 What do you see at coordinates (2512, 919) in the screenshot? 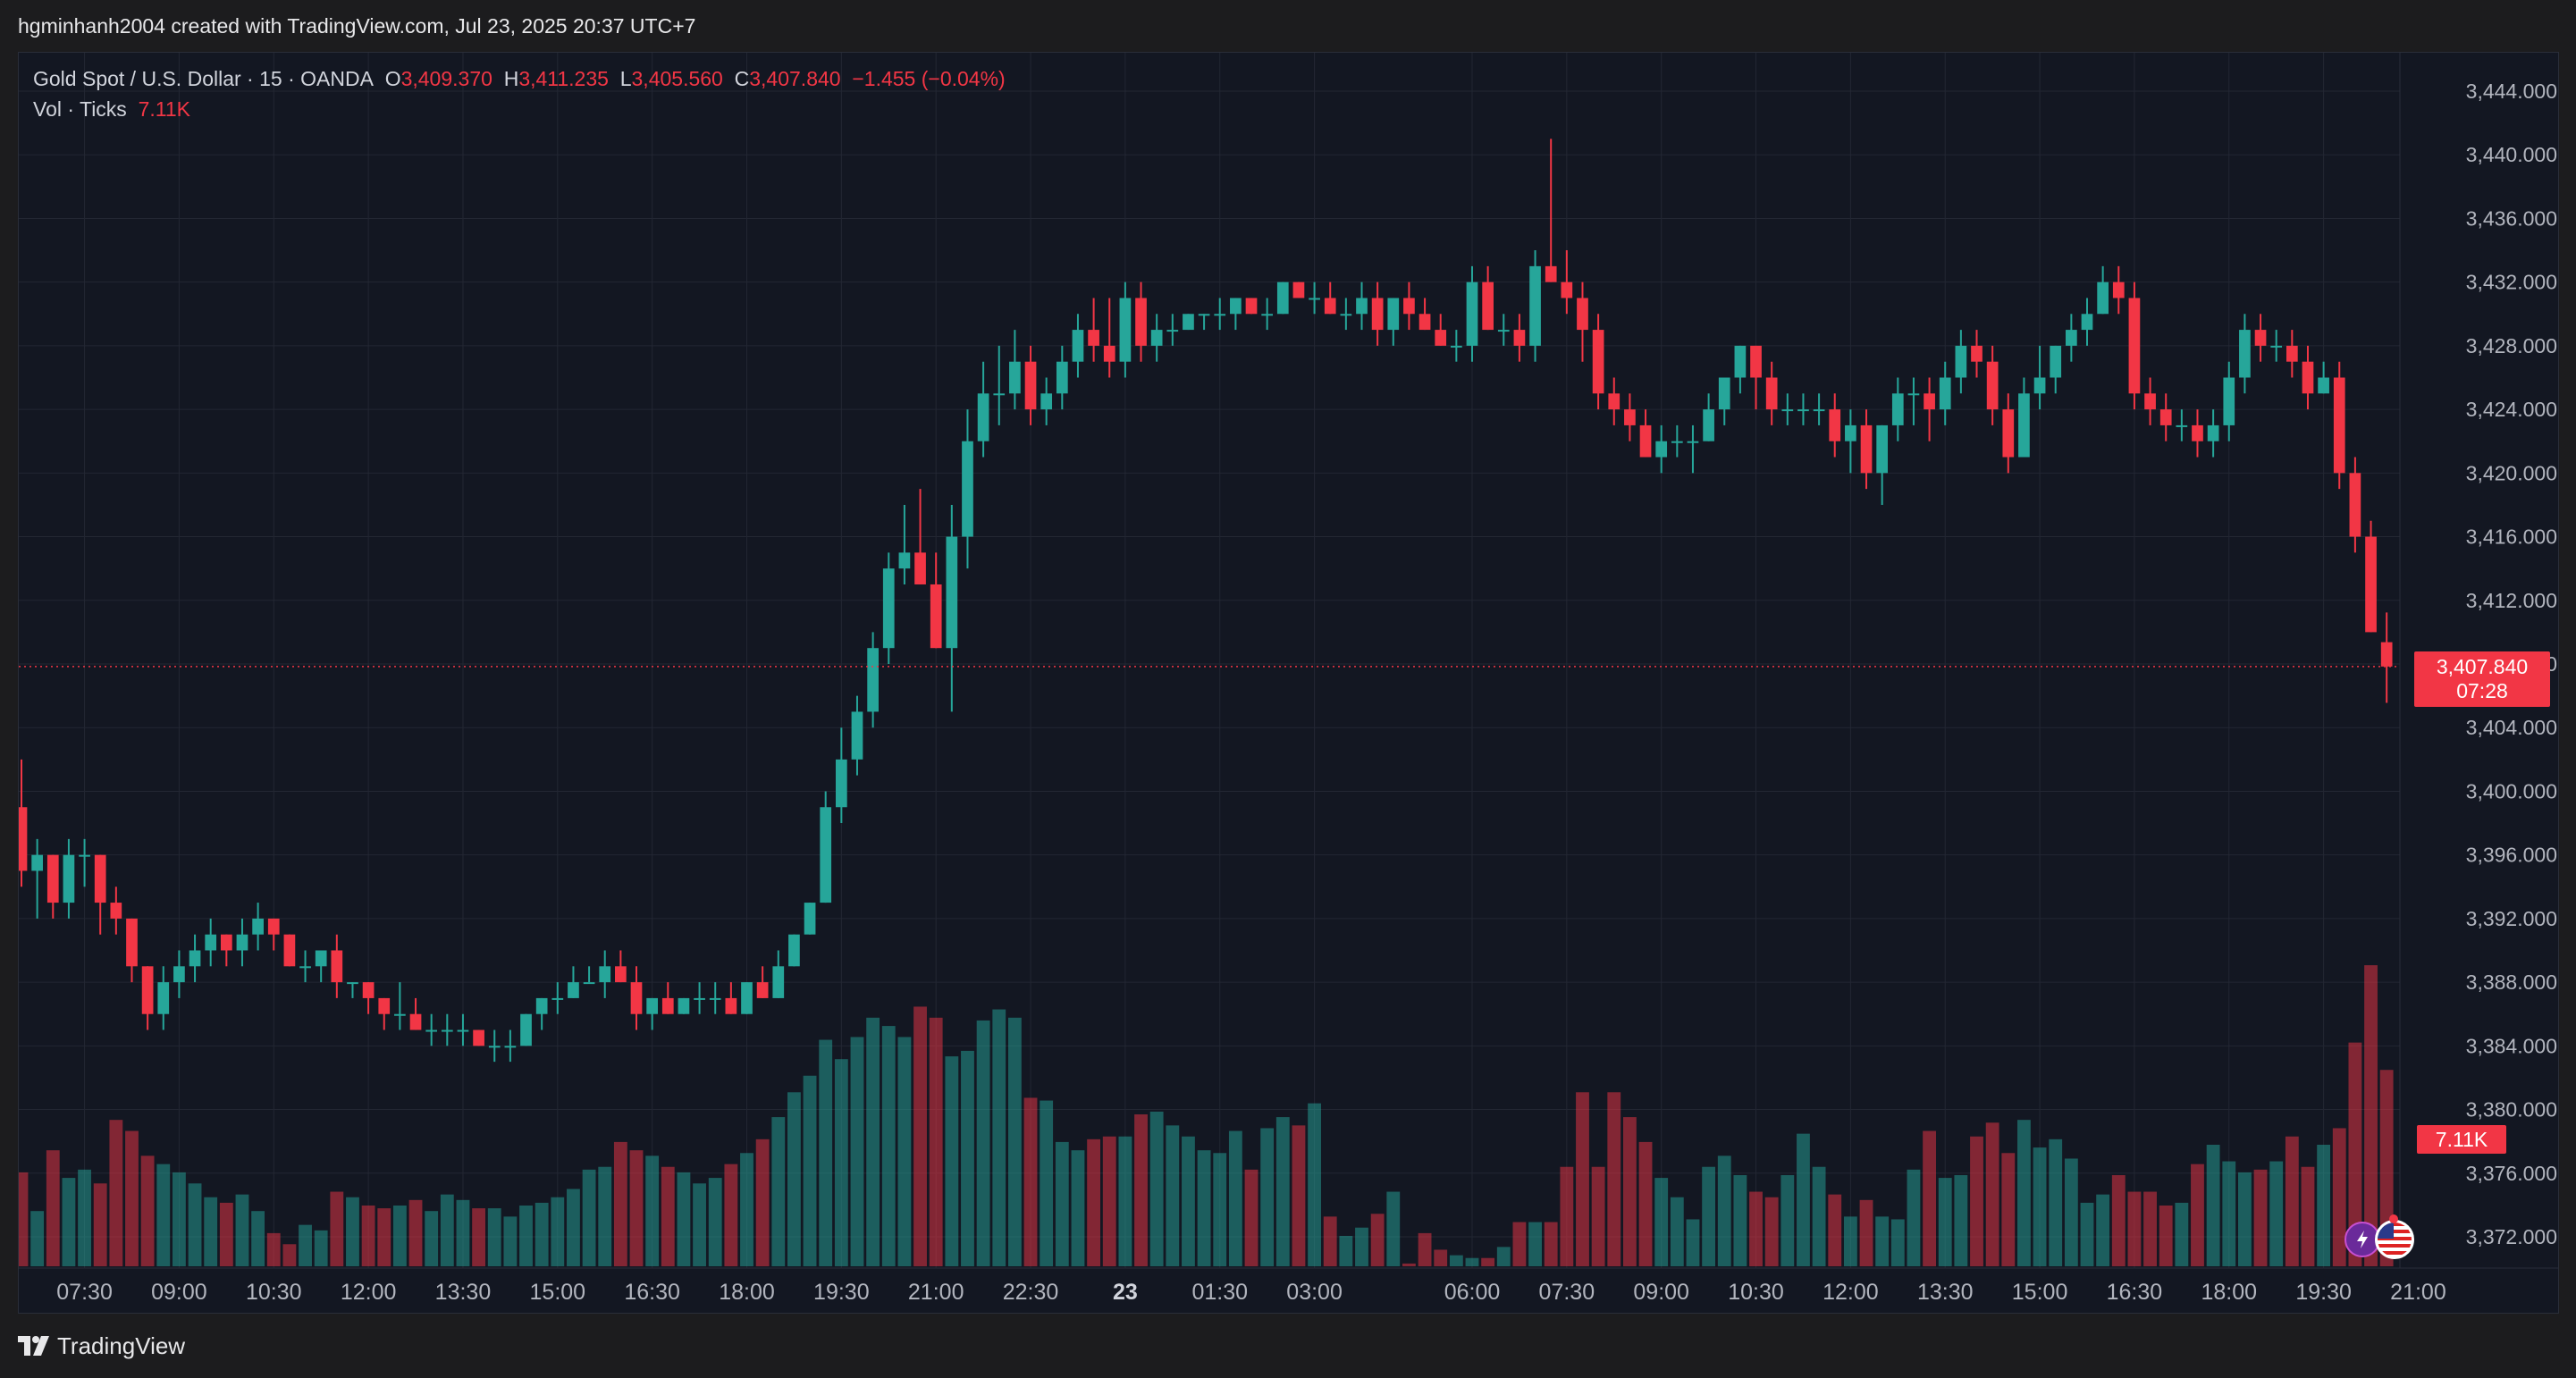
I see `y-tick-label: 3,392.000` at bounding box center [2512, 919].